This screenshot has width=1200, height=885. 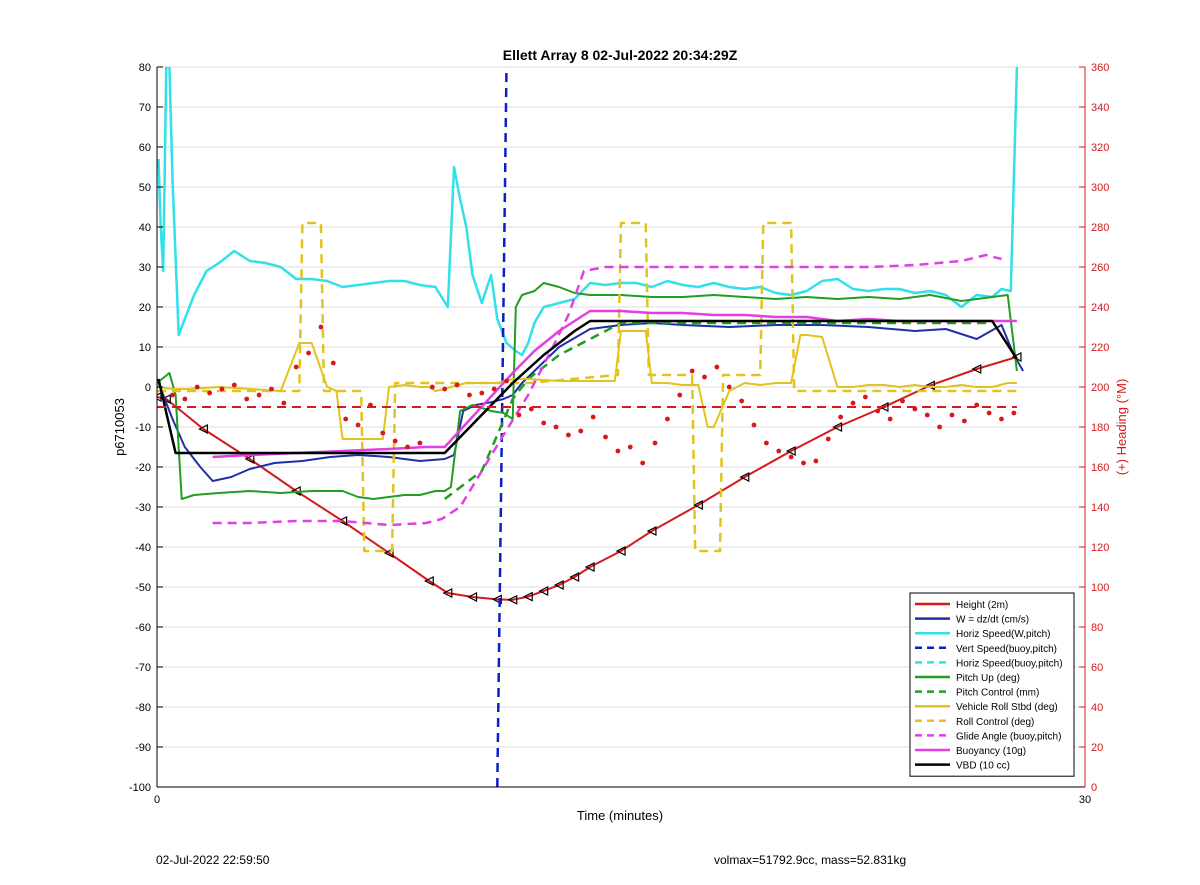 I want to click on y-tick-label-left: -40, so click(x=143, y=548).